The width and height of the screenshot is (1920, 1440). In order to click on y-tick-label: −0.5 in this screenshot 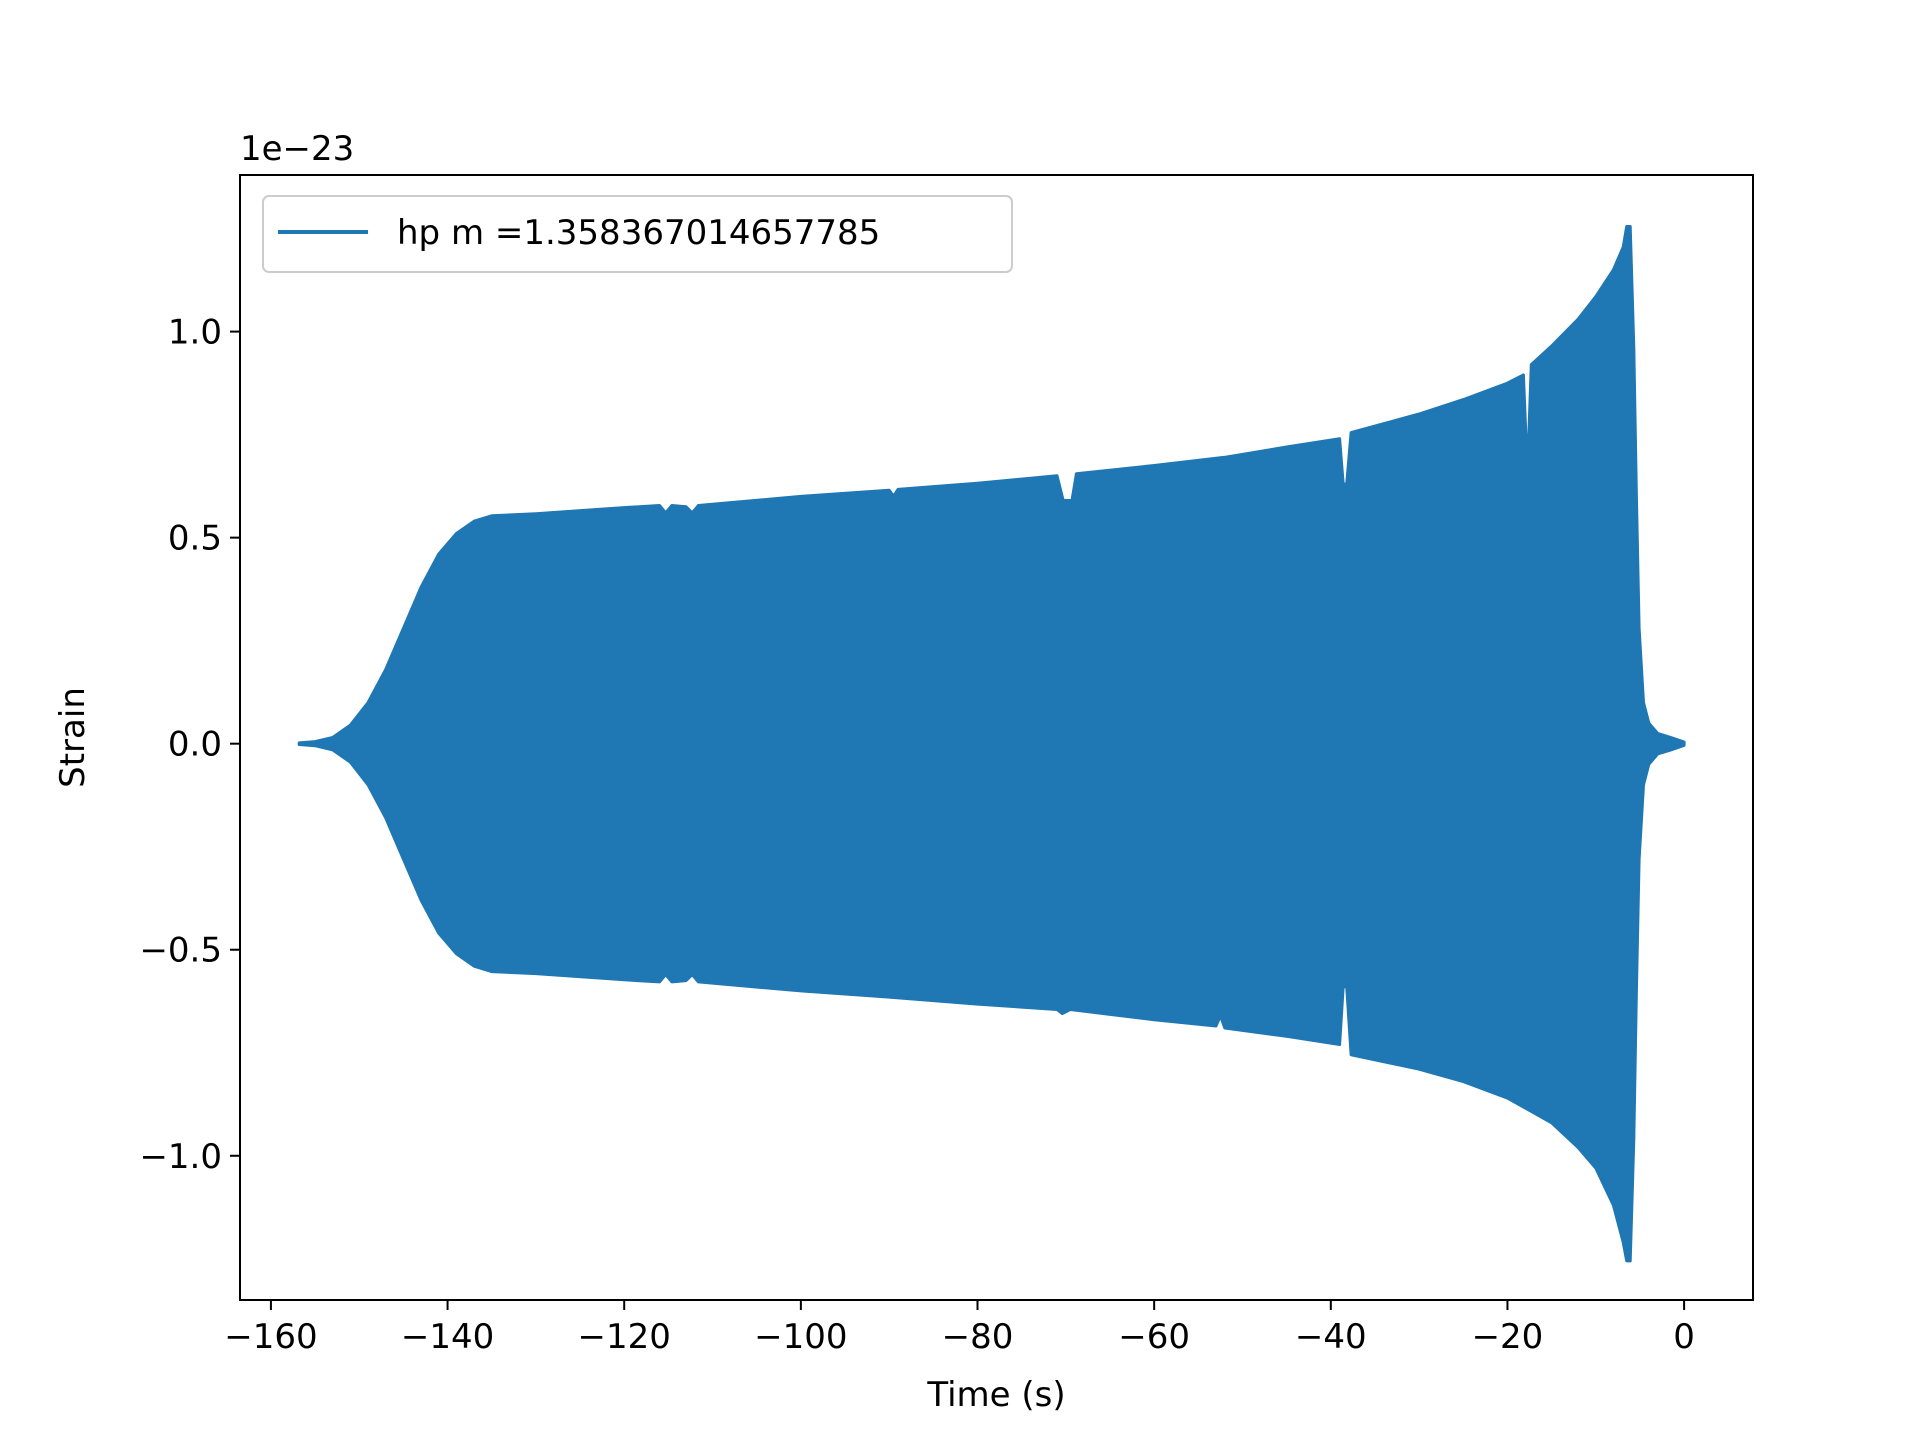, I will do `click(180, 951)`.